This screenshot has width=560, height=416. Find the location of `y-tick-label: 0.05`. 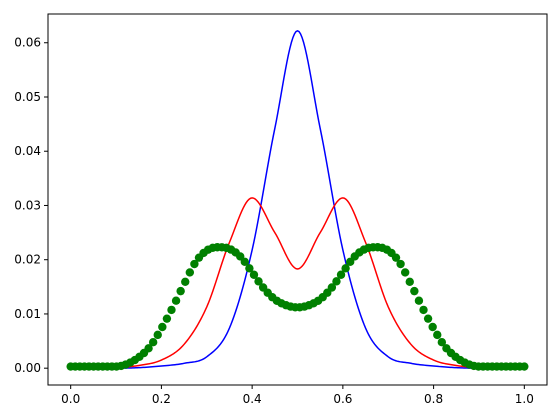

y-tick-label: 0.05 is located at coordinates (27, 97).